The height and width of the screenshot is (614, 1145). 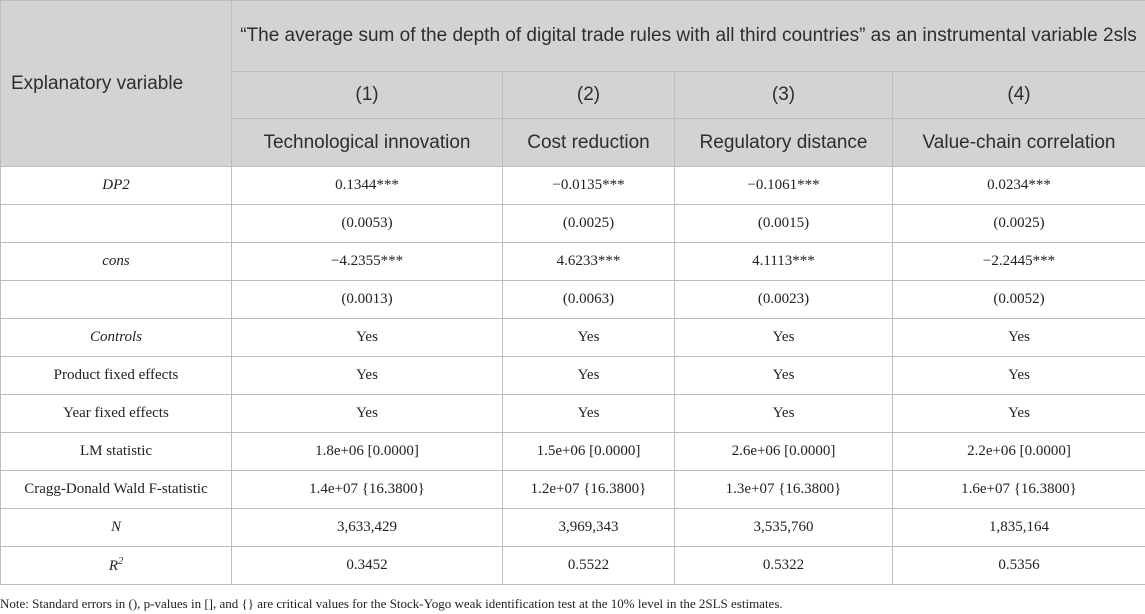 I want to click on table-cell: 3,633,429, so click(x=367, y=527).